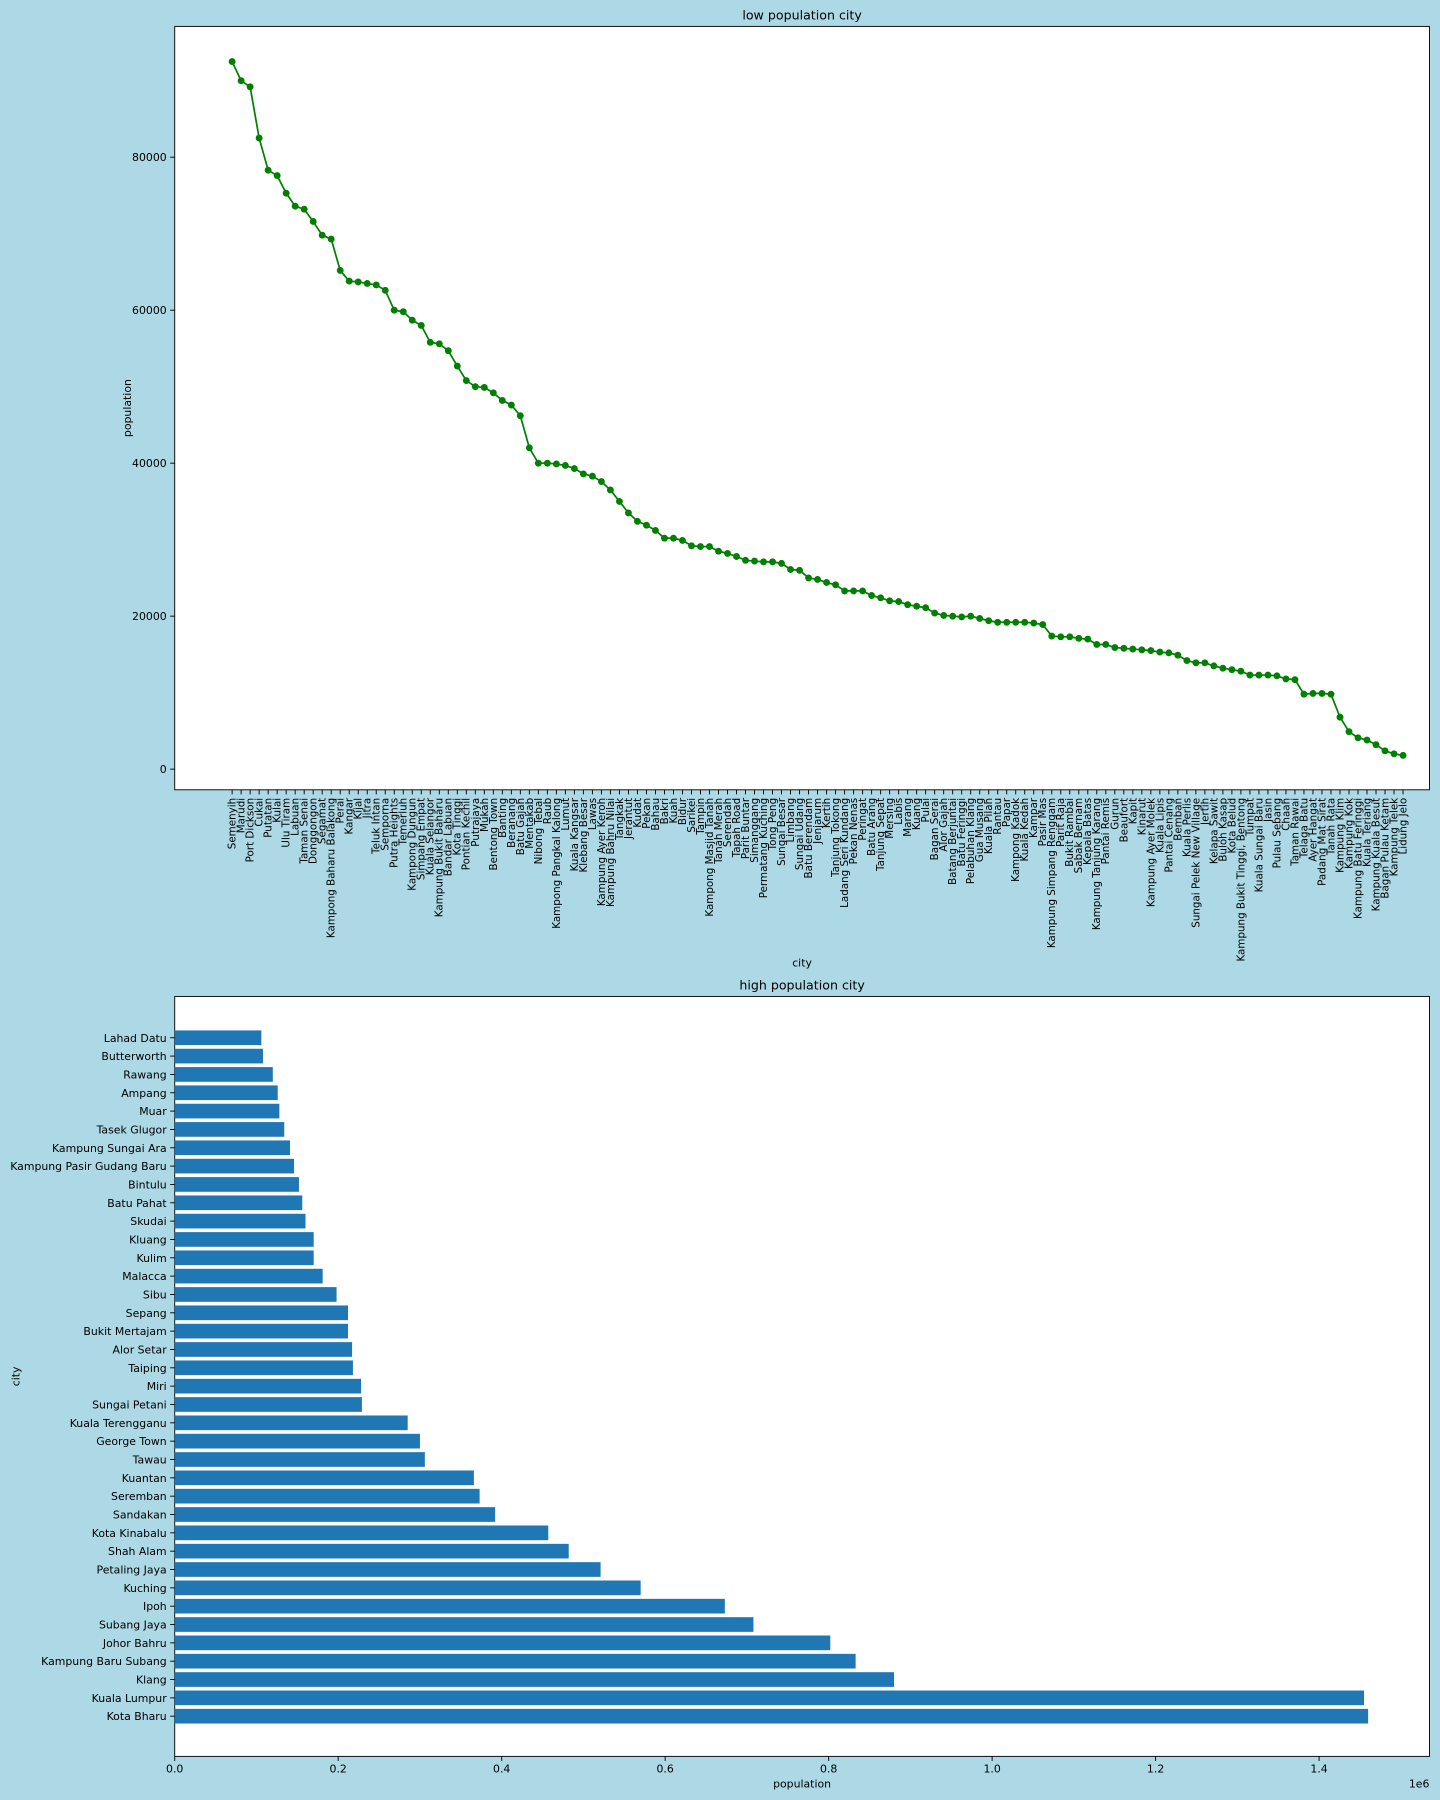  Describe the element at coordinates (1115, 814) in the screenshot. I see `x-tick-label: Gurun` at that location.